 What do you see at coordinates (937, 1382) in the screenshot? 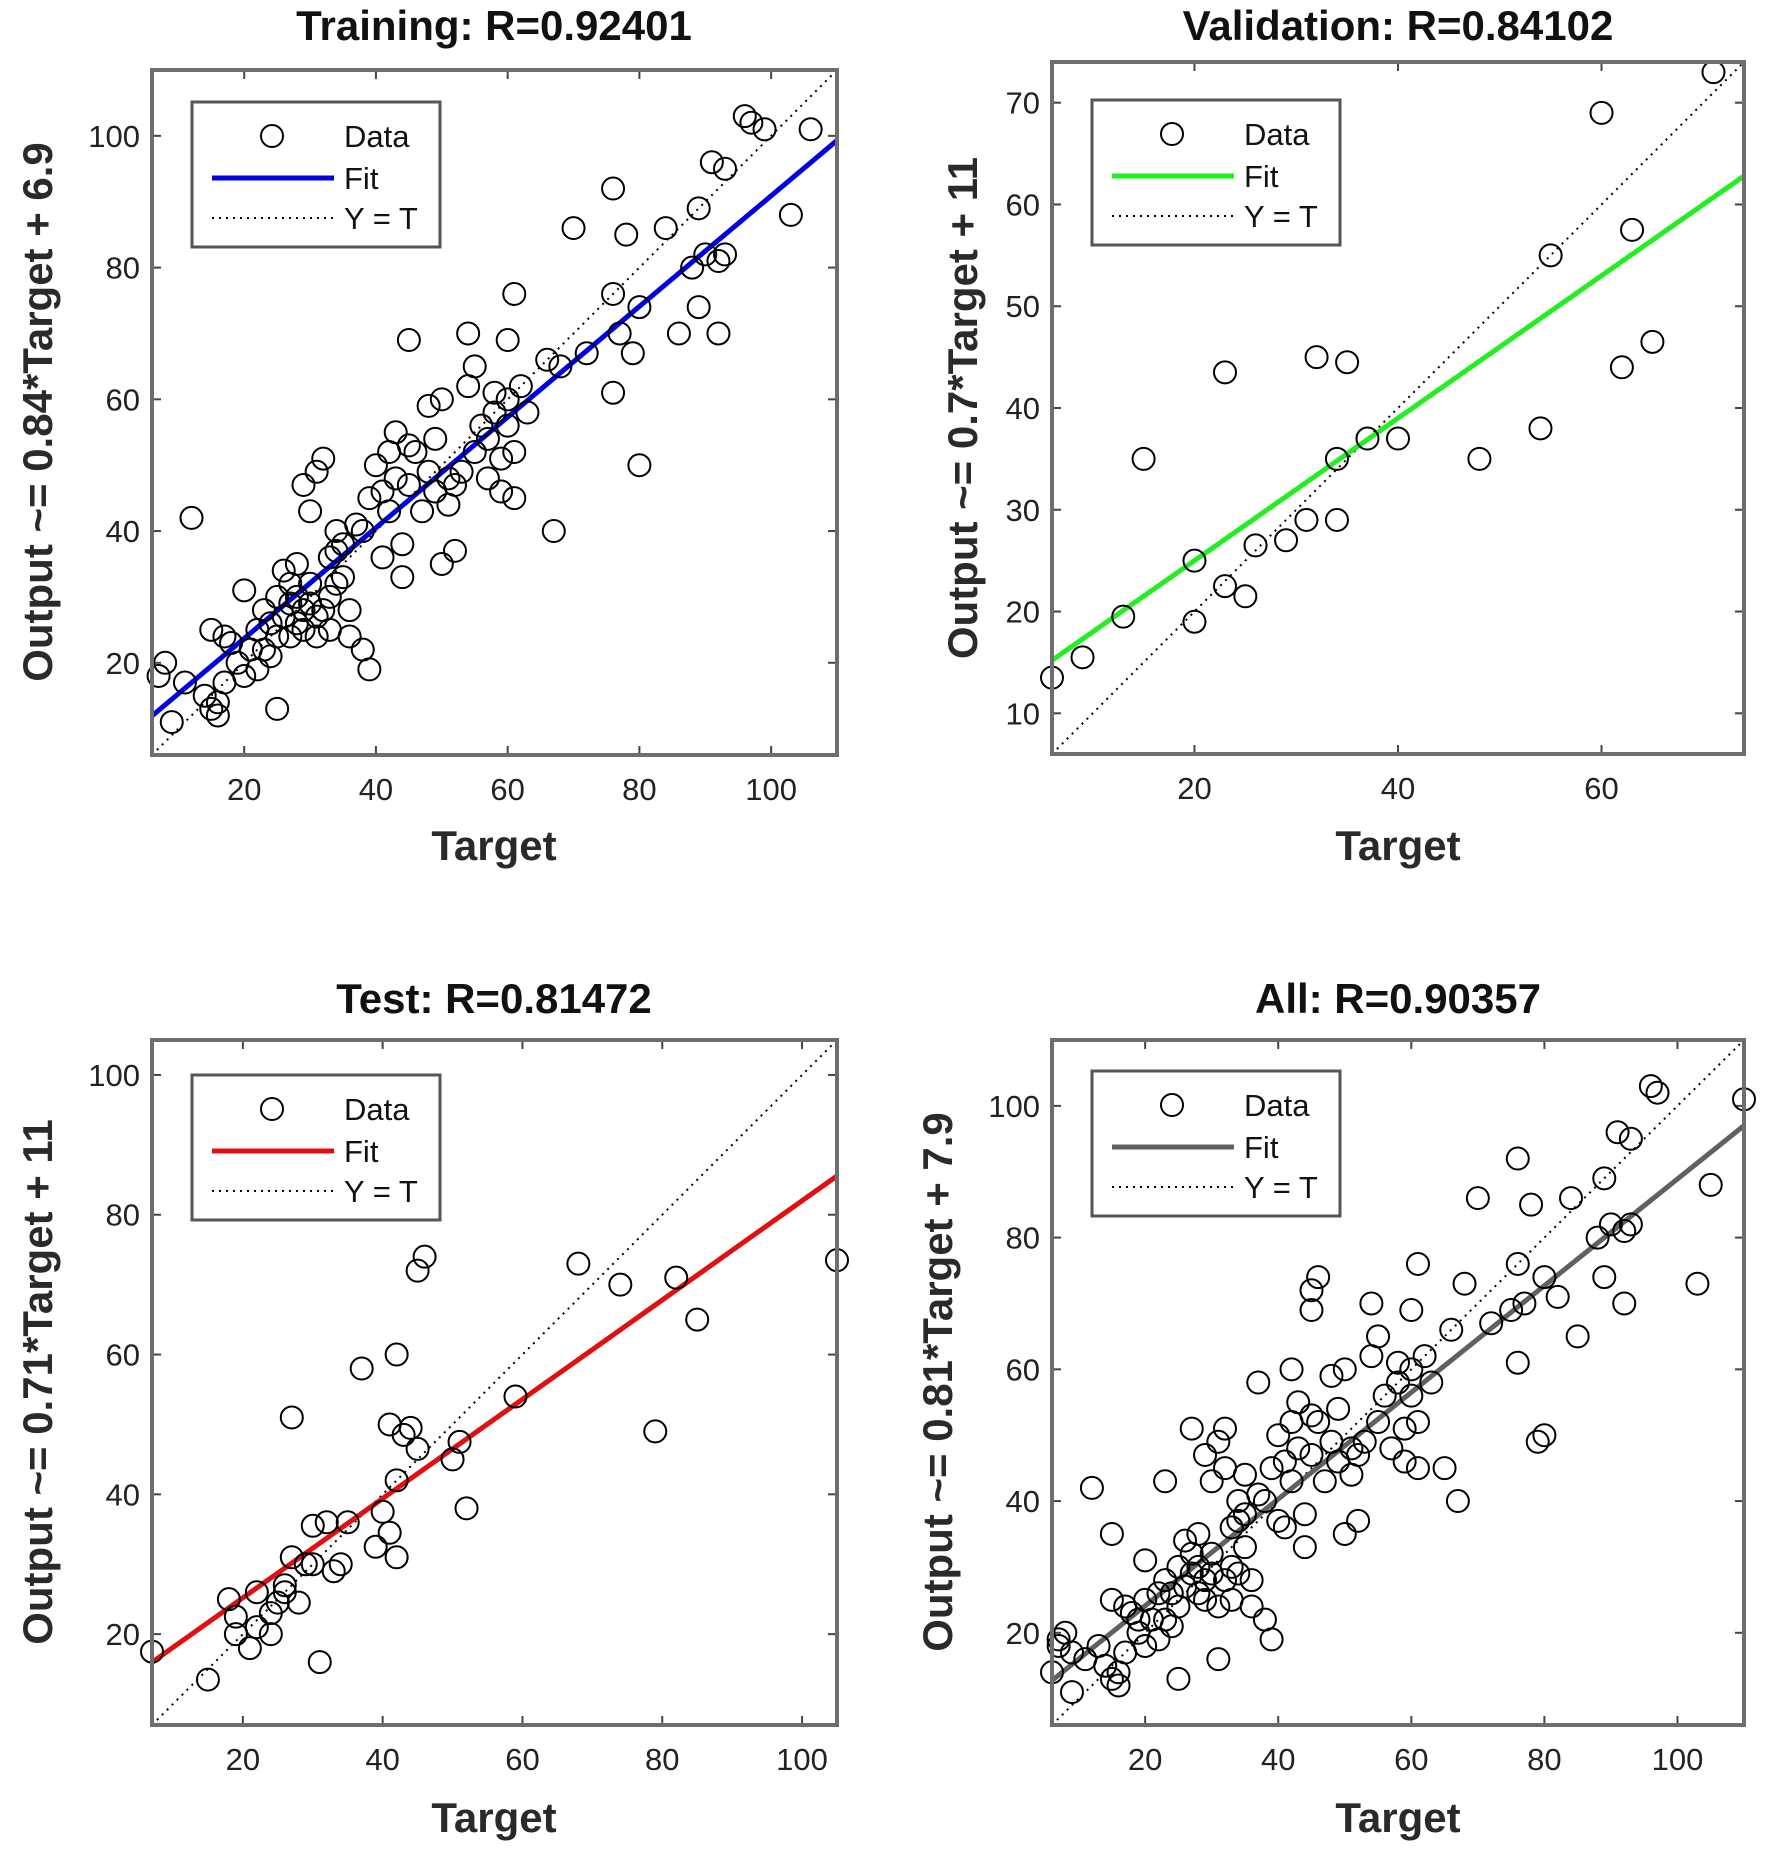
I see `y-axis-label: Output ~= 0.81*Target + 7.9` at bounding box center [937, 1382].